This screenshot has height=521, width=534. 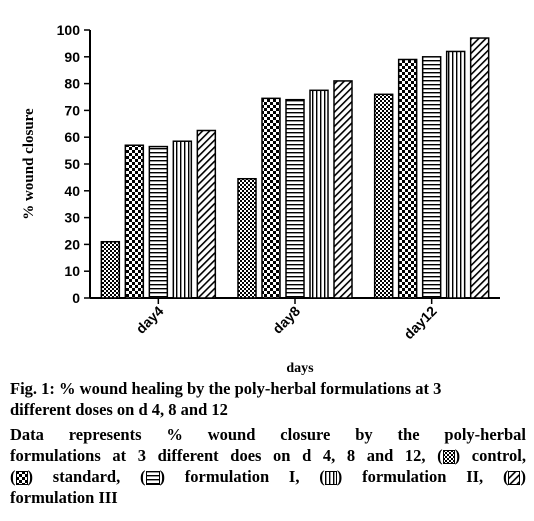 What do you see at coordinates (422, 476) in the screenshot?
I see `caption-text: ) formulation II, (` at bounding box center [422, 476].